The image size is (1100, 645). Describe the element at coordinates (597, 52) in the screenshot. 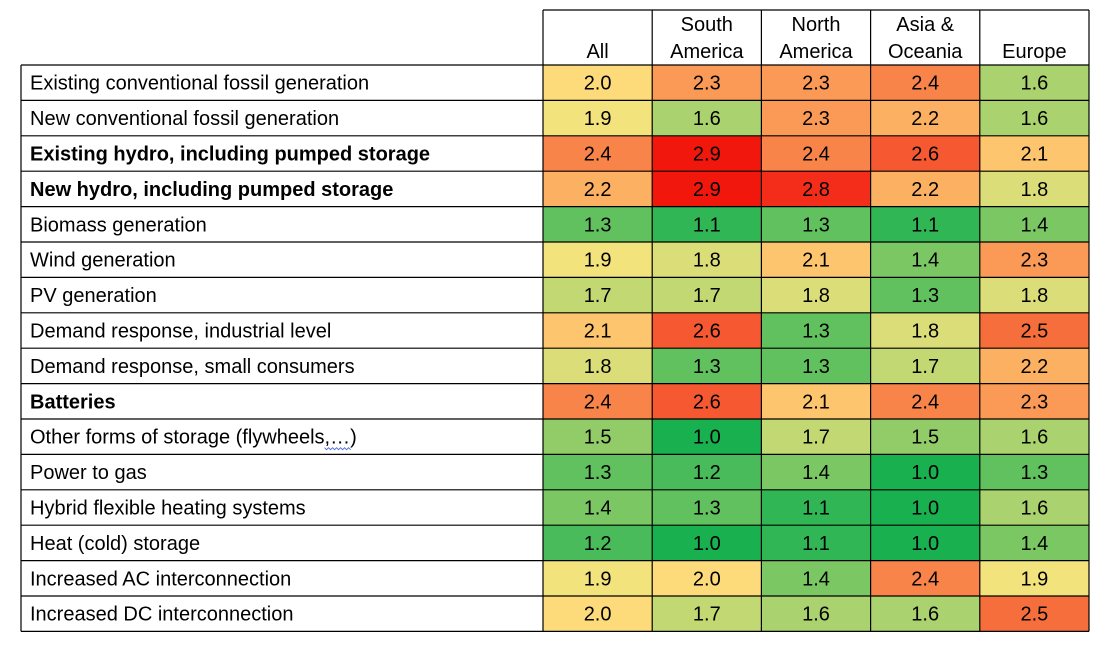

I see `column-header: All` at that location.